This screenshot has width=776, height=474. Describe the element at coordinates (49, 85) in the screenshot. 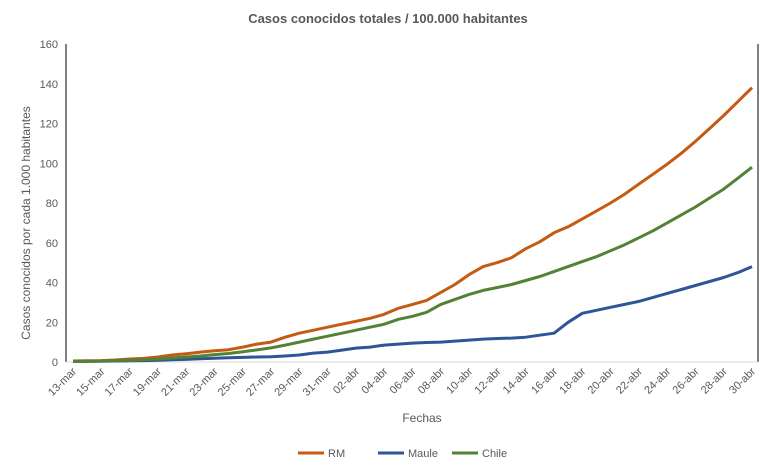

I see `y-tick-label: 140` at that location.